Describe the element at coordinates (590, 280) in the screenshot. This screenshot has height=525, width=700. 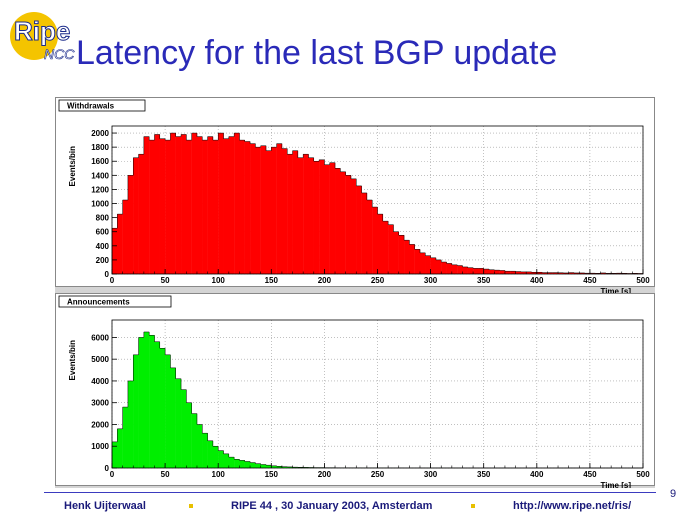
I see `x-tick-label: 450` at that location.